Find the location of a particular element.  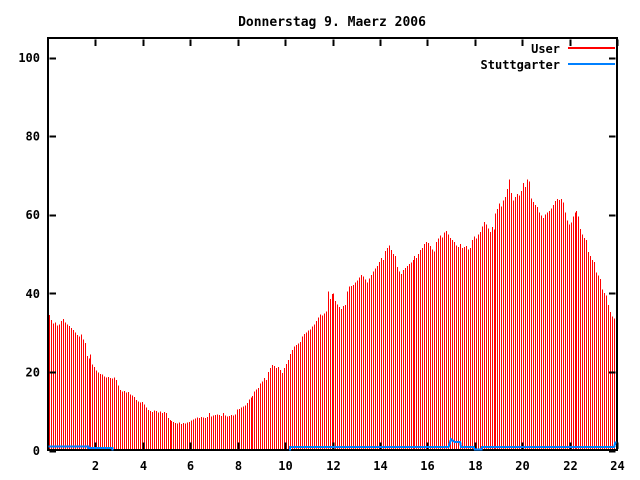

x-tick-label: 14 is located at coordinates (380, 466).